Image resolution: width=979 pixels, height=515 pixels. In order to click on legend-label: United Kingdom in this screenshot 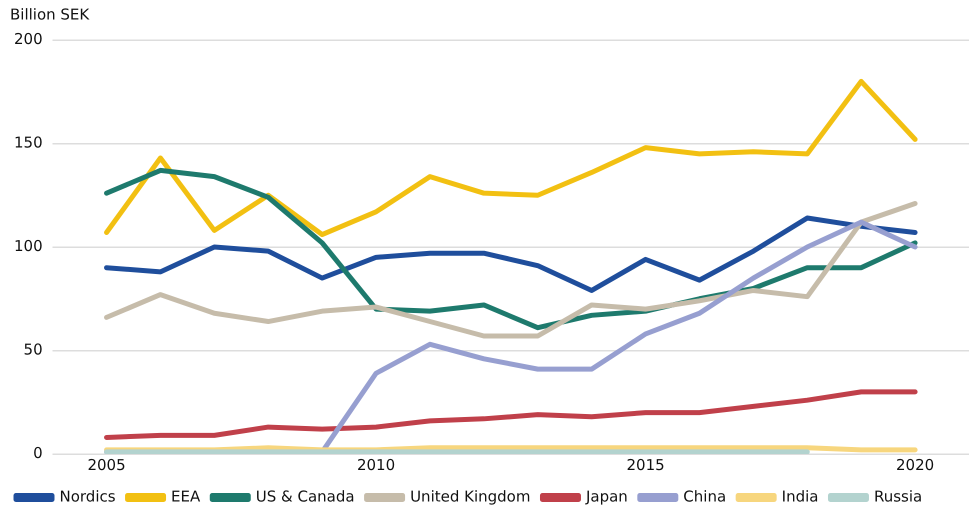, I will do `click(470, 496)`.